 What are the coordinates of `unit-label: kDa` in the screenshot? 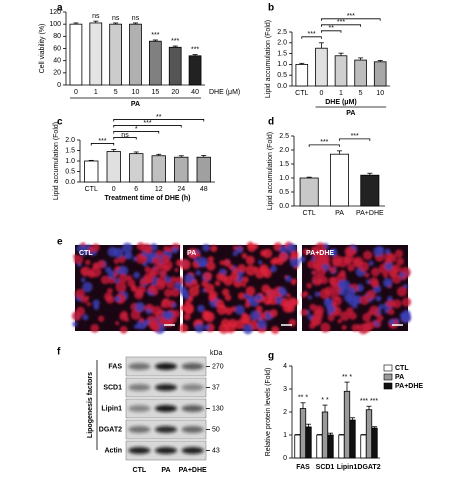 It's located at (216, 353).